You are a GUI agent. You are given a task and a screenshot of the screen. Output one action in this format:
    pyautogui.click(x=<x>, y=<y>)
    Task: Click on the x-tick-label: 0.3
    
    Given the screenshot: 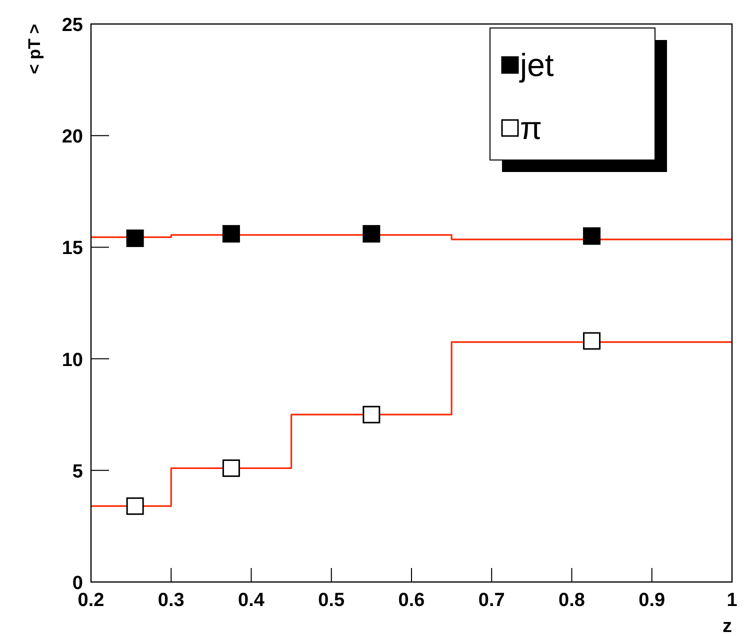 What is the action you would take?
    pyautogui.click(x=171, y=600)
    